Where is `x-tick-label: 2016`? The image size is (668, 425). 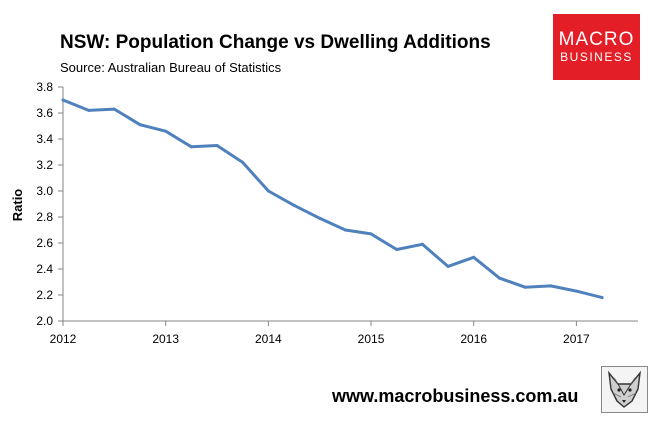 x-tick-label: 2016 is located at coordinates (473, 339).